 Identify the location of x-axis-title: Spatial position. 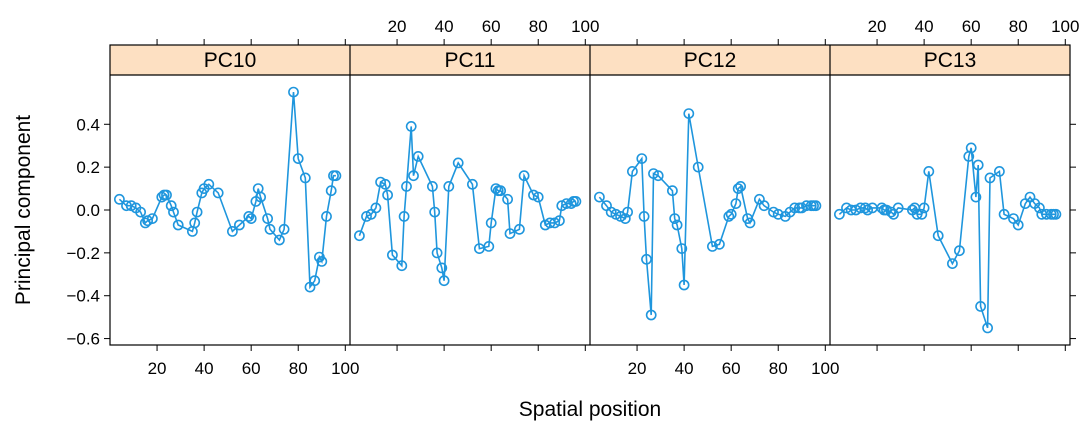
(590, 409).